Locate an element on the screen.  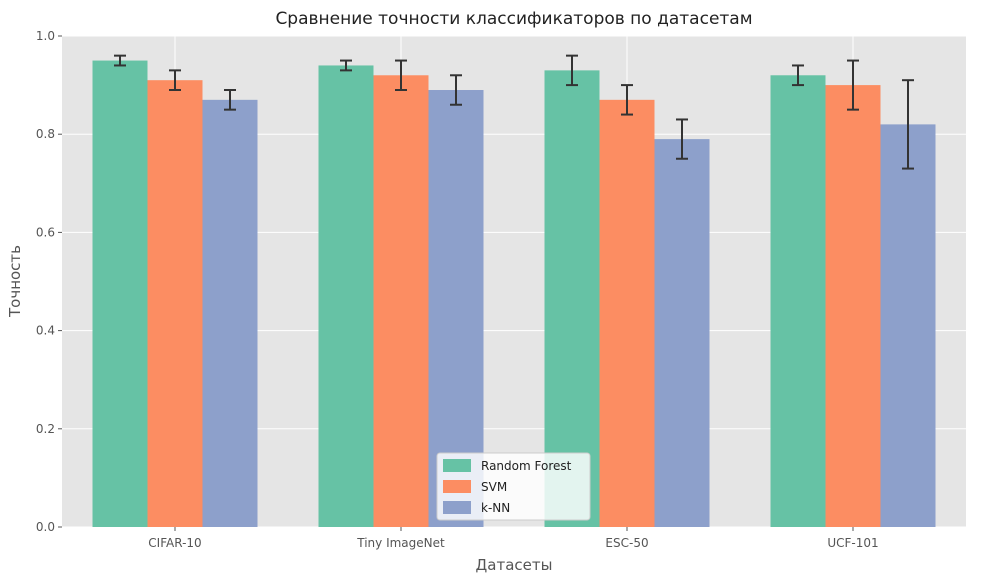
legend: Random Forest SVM k-NN is located at coordinates (513, 486).